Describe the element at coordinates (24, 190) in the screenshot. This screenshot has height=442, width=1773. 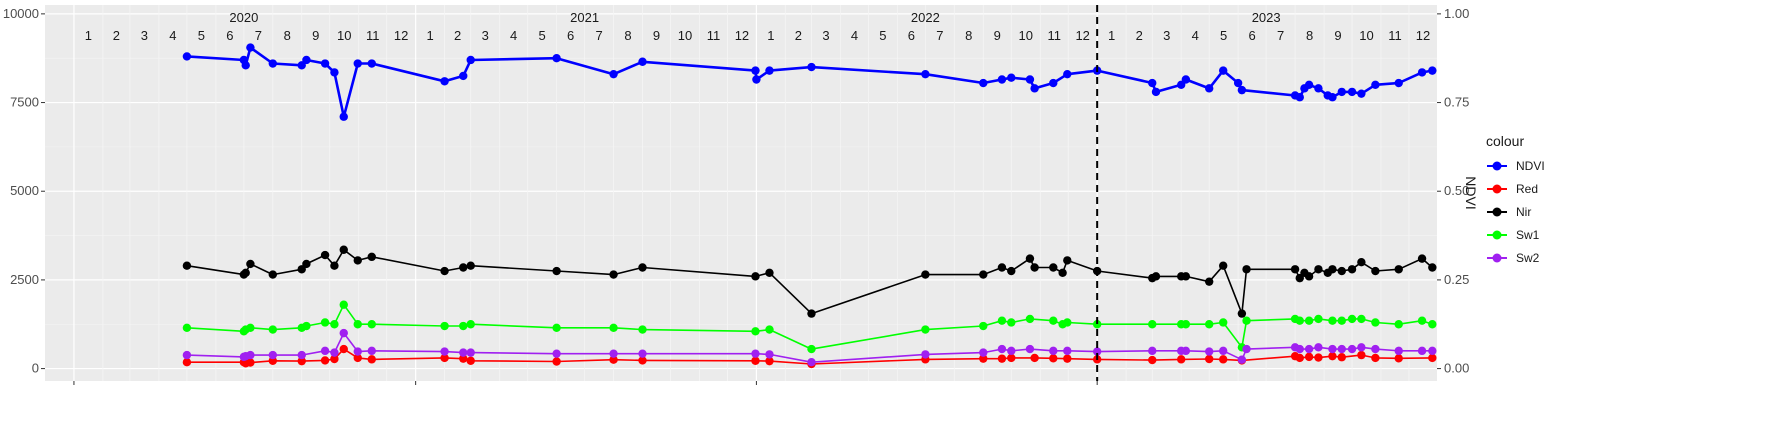
I see `y-left-tick-label: 5000` at that location.